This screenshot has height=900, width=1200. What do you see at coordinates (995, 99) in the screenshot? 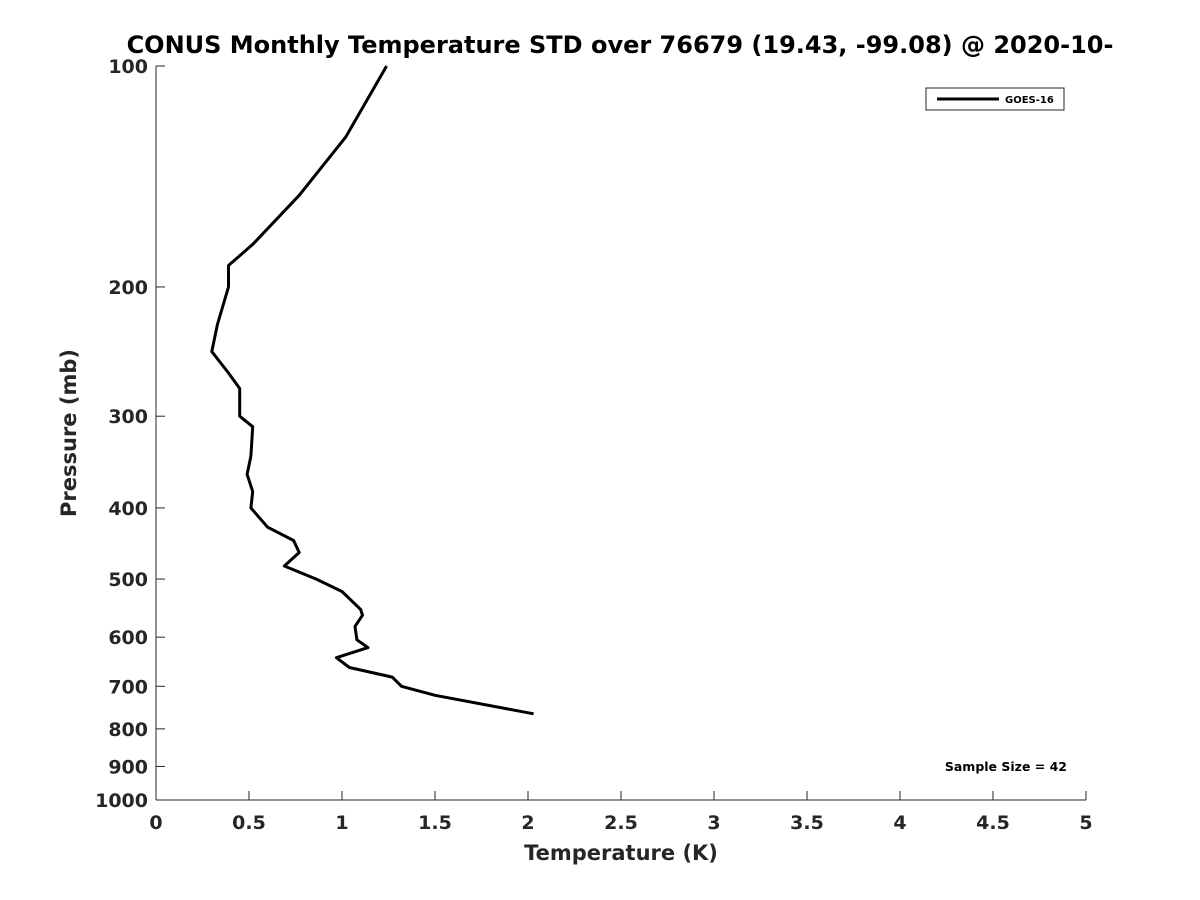
I see `legend: GOES-16` at bounding box center [995, 99].